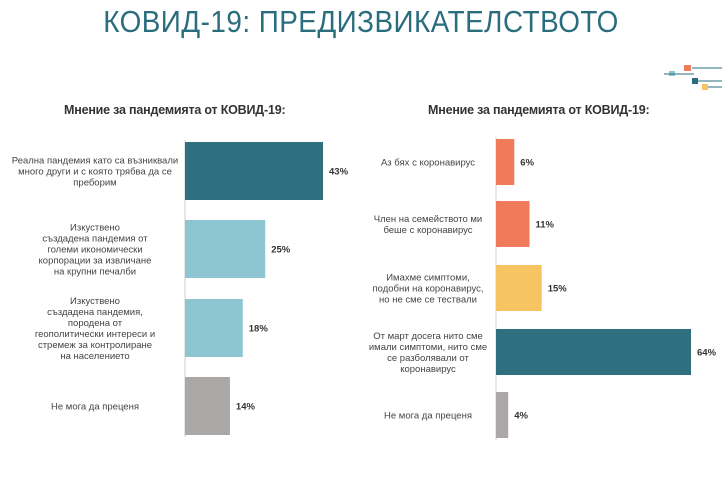  What do you see at coordinates (558, 289) in the screenshot?
I see `right-value-label-3: 15%` at bounding box center [558, 289].